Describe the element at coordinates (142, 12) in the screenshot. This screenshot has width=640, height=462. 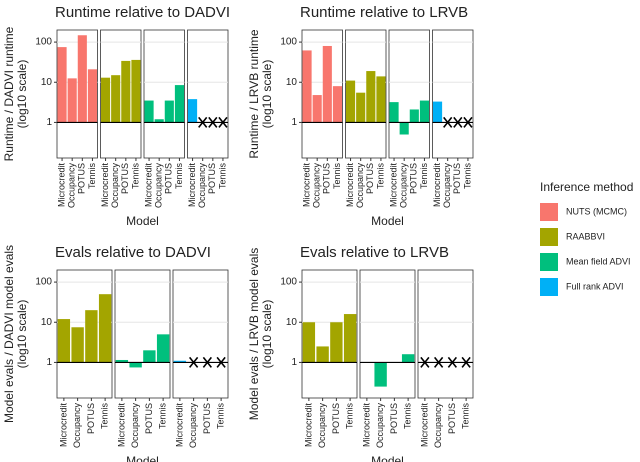
I see `chart-title: Runtime relative to DADVI` at that location.